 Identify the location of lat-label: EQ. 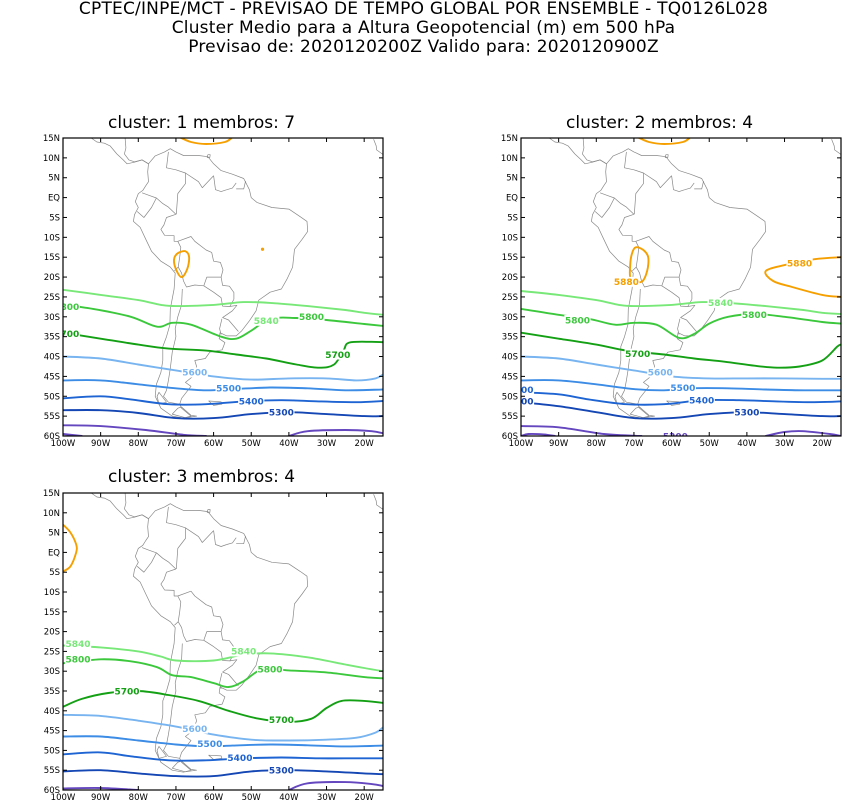
(512, 199).